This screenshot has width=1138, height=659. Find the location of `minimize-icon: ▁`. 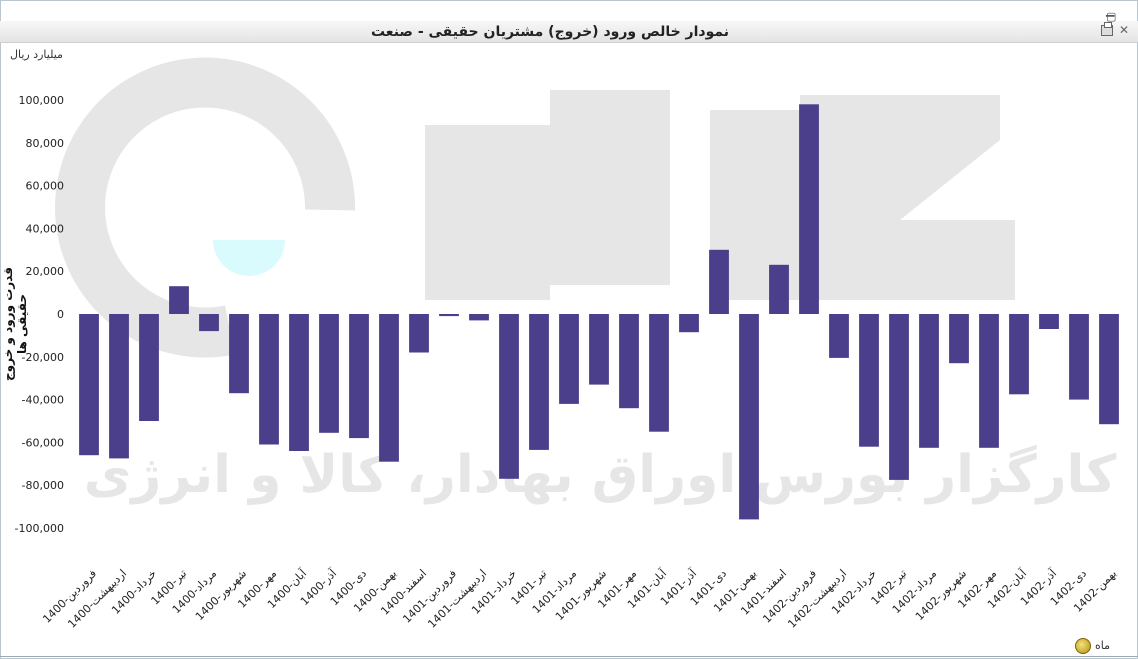

minimize-icon: ▁ is located at coordinates (1110, 10).